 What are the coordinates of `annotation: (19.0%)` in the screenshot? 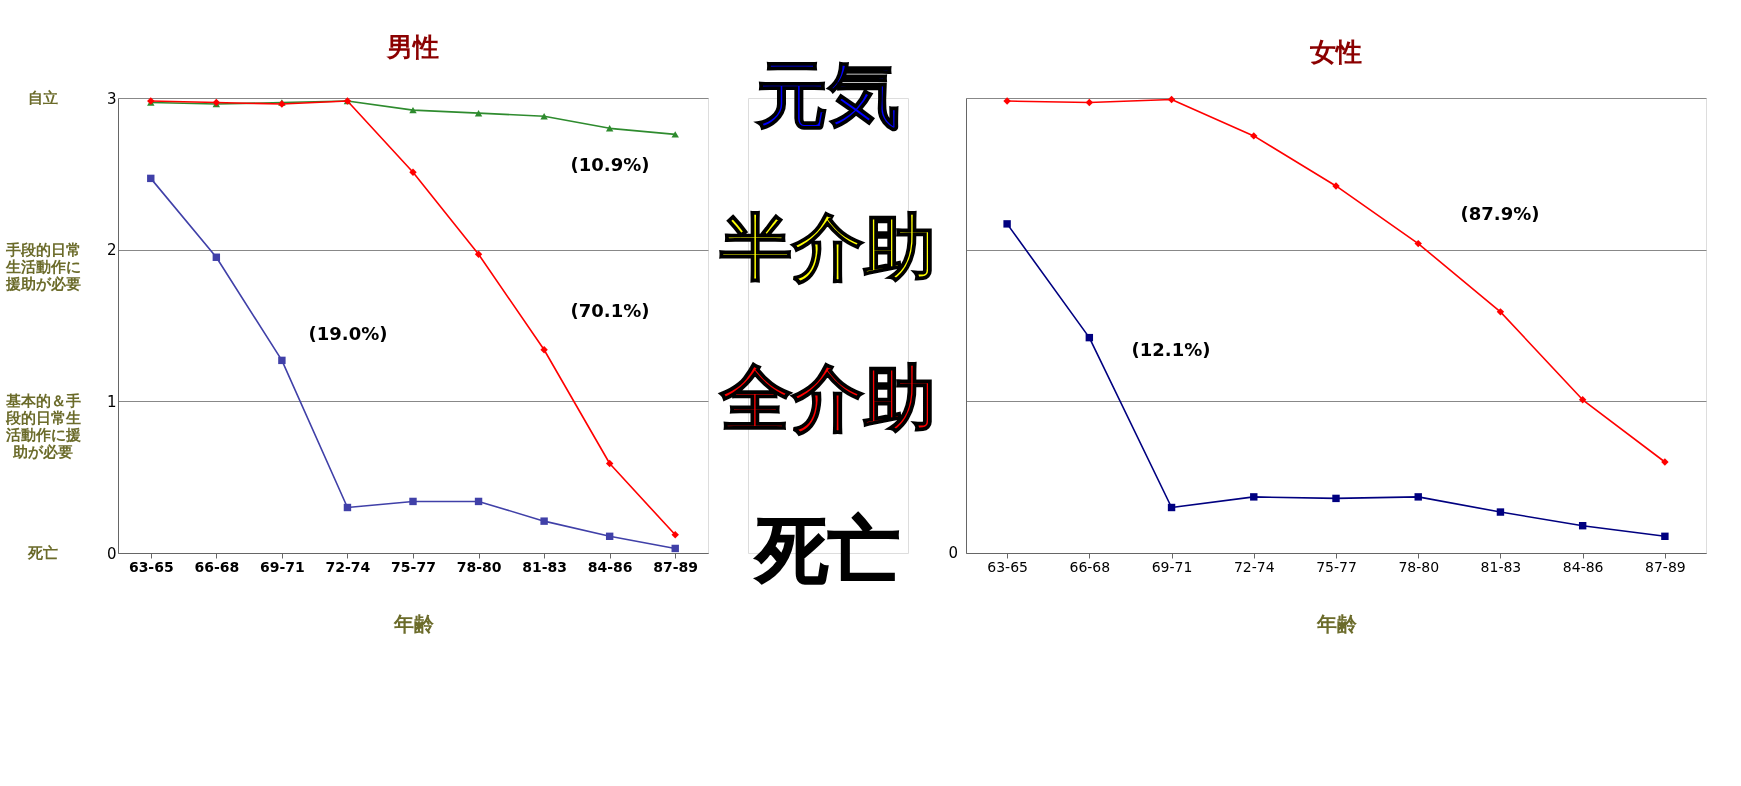 It's located at (348, 333).